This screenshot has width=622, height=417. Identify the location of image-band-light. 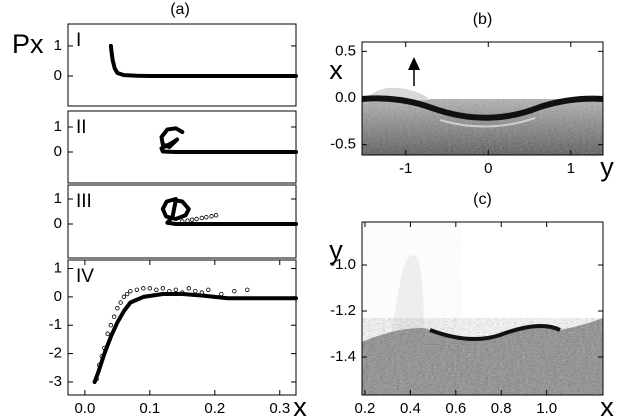
(487, 122).